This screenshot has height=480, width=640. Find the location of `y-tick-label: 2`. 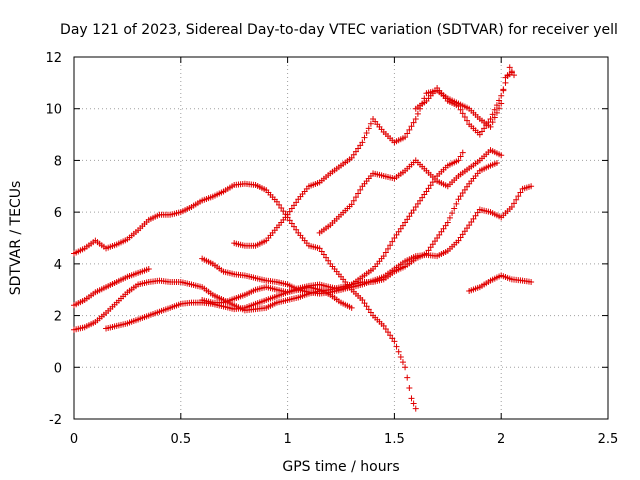

y-tick-label: 2 is located at coordinates (58, 317).